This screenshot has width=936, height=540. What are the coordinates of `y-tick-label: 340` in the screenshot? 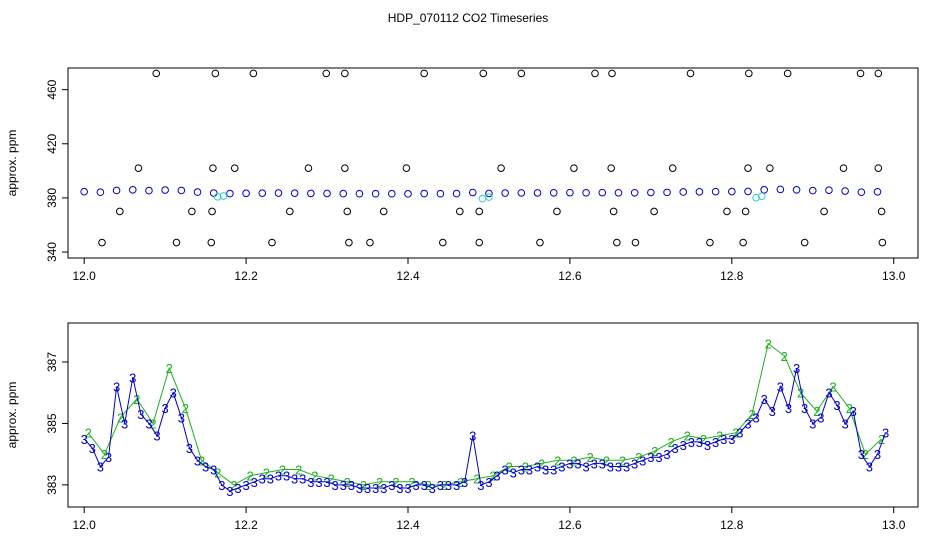 It's located at (52, 252).